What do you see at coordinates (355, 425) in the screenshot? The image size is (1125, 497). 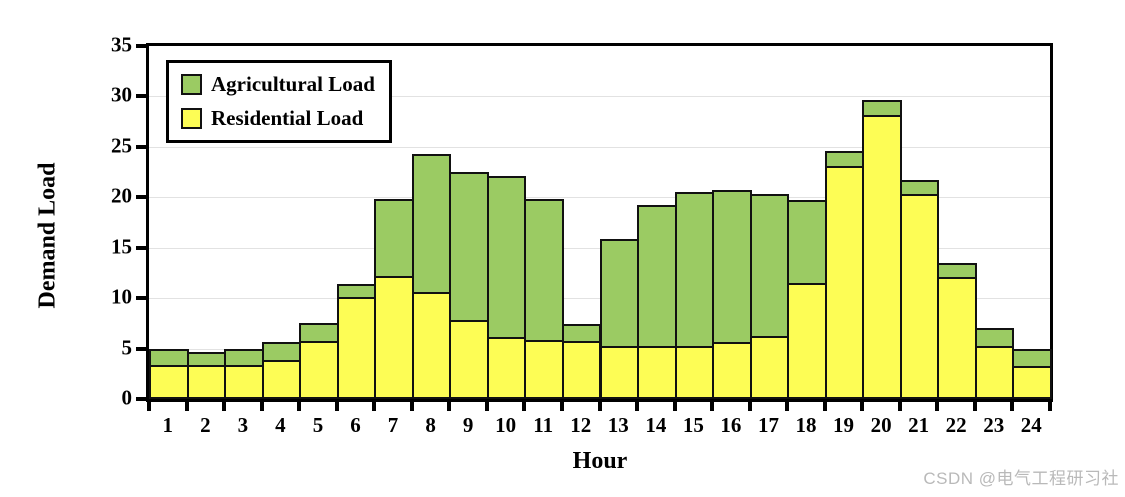 I see `x-tick-label-6: 6` at bounding box center [355, 425].